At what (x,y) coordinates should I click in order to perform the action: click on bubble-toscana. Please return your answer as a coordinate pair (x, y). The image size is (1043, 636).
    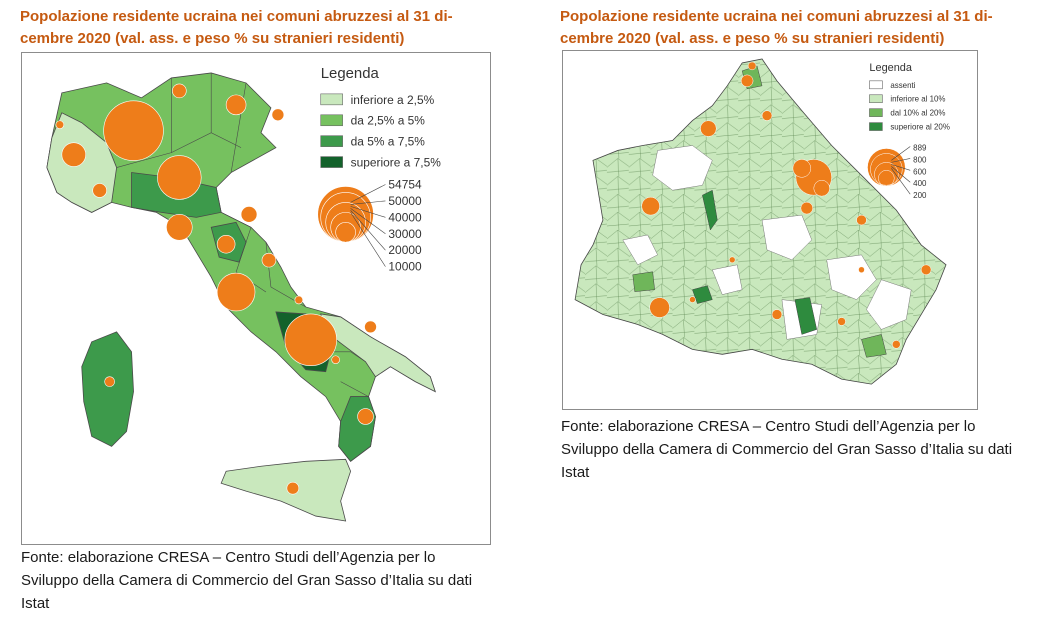
    Looking at the image, I should click on (179, 227).